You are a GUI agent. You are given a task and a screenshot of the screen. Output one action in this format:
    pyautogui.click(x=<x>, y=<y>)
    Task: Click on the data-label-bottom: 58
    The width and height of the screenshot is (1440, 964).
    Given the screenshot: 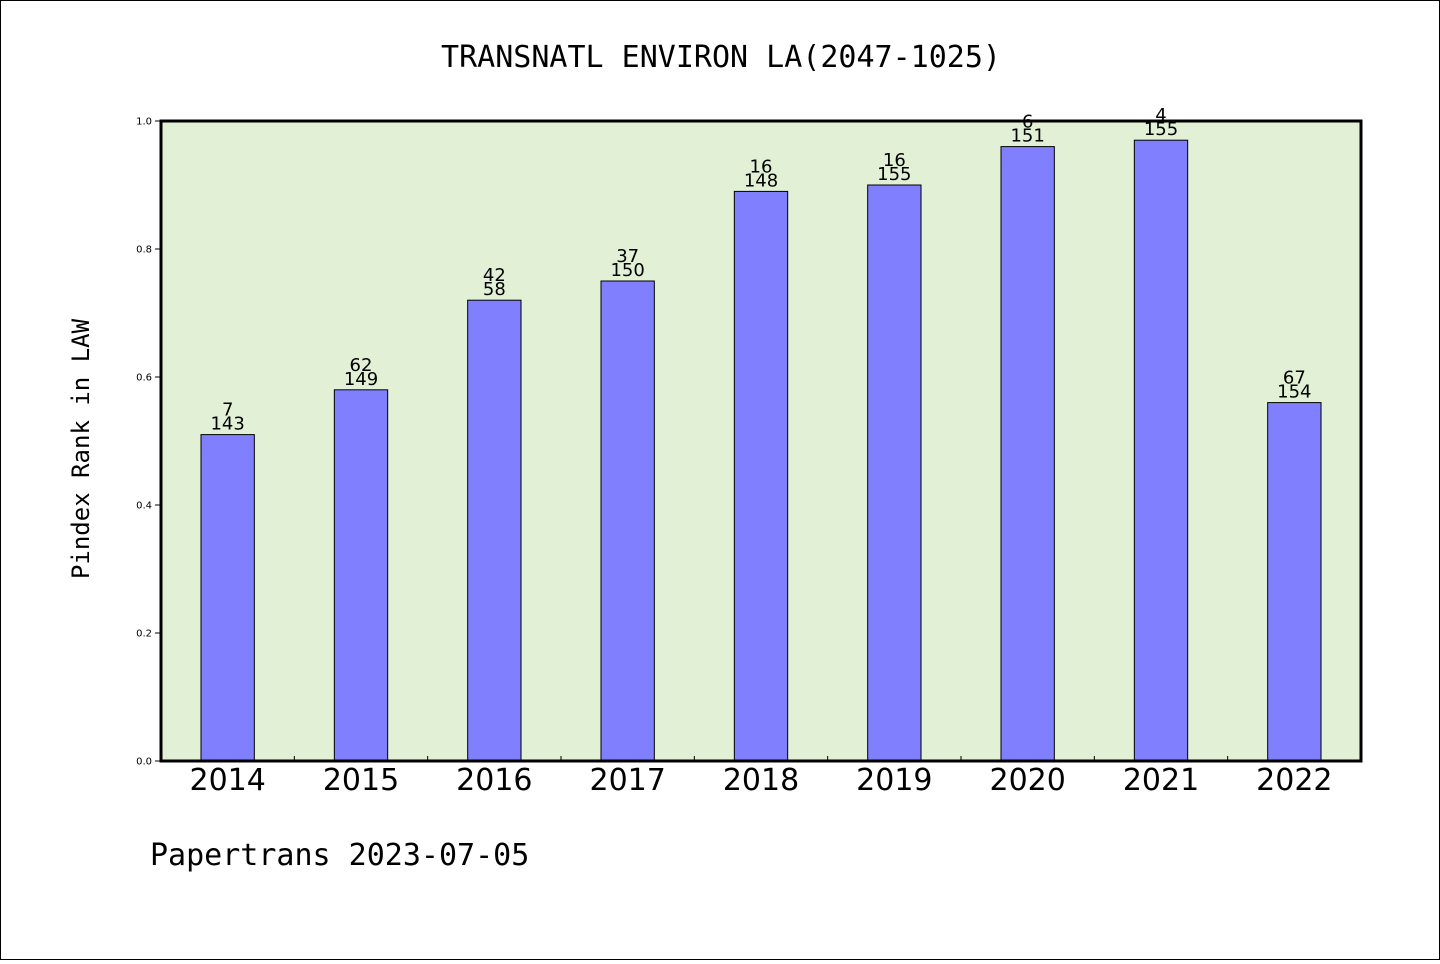 What is the action you would take?
    pyautogui.click(x=494, y=289)
    